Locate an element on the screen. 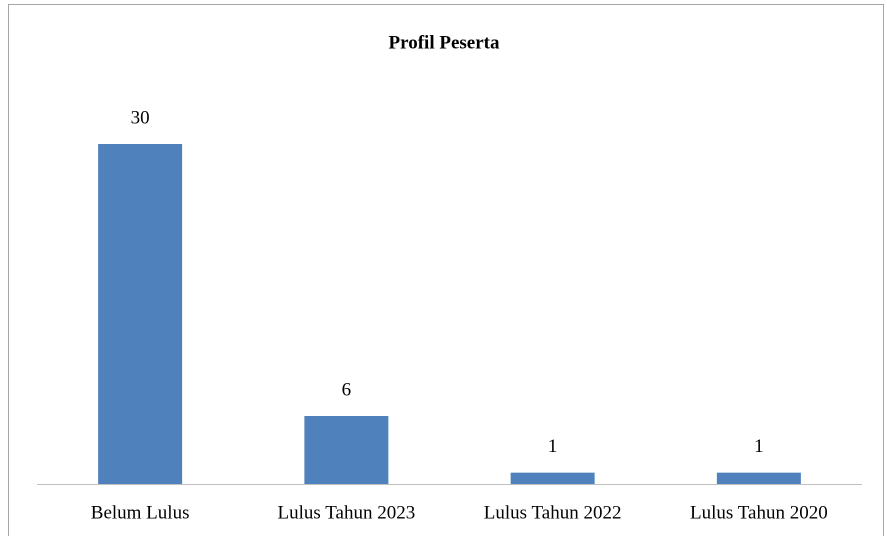 Image resolution: width=887 pixels, height=536 pixels. x-tick-label: Lulus Tahun 2023 is located at coordinates (347, 512).